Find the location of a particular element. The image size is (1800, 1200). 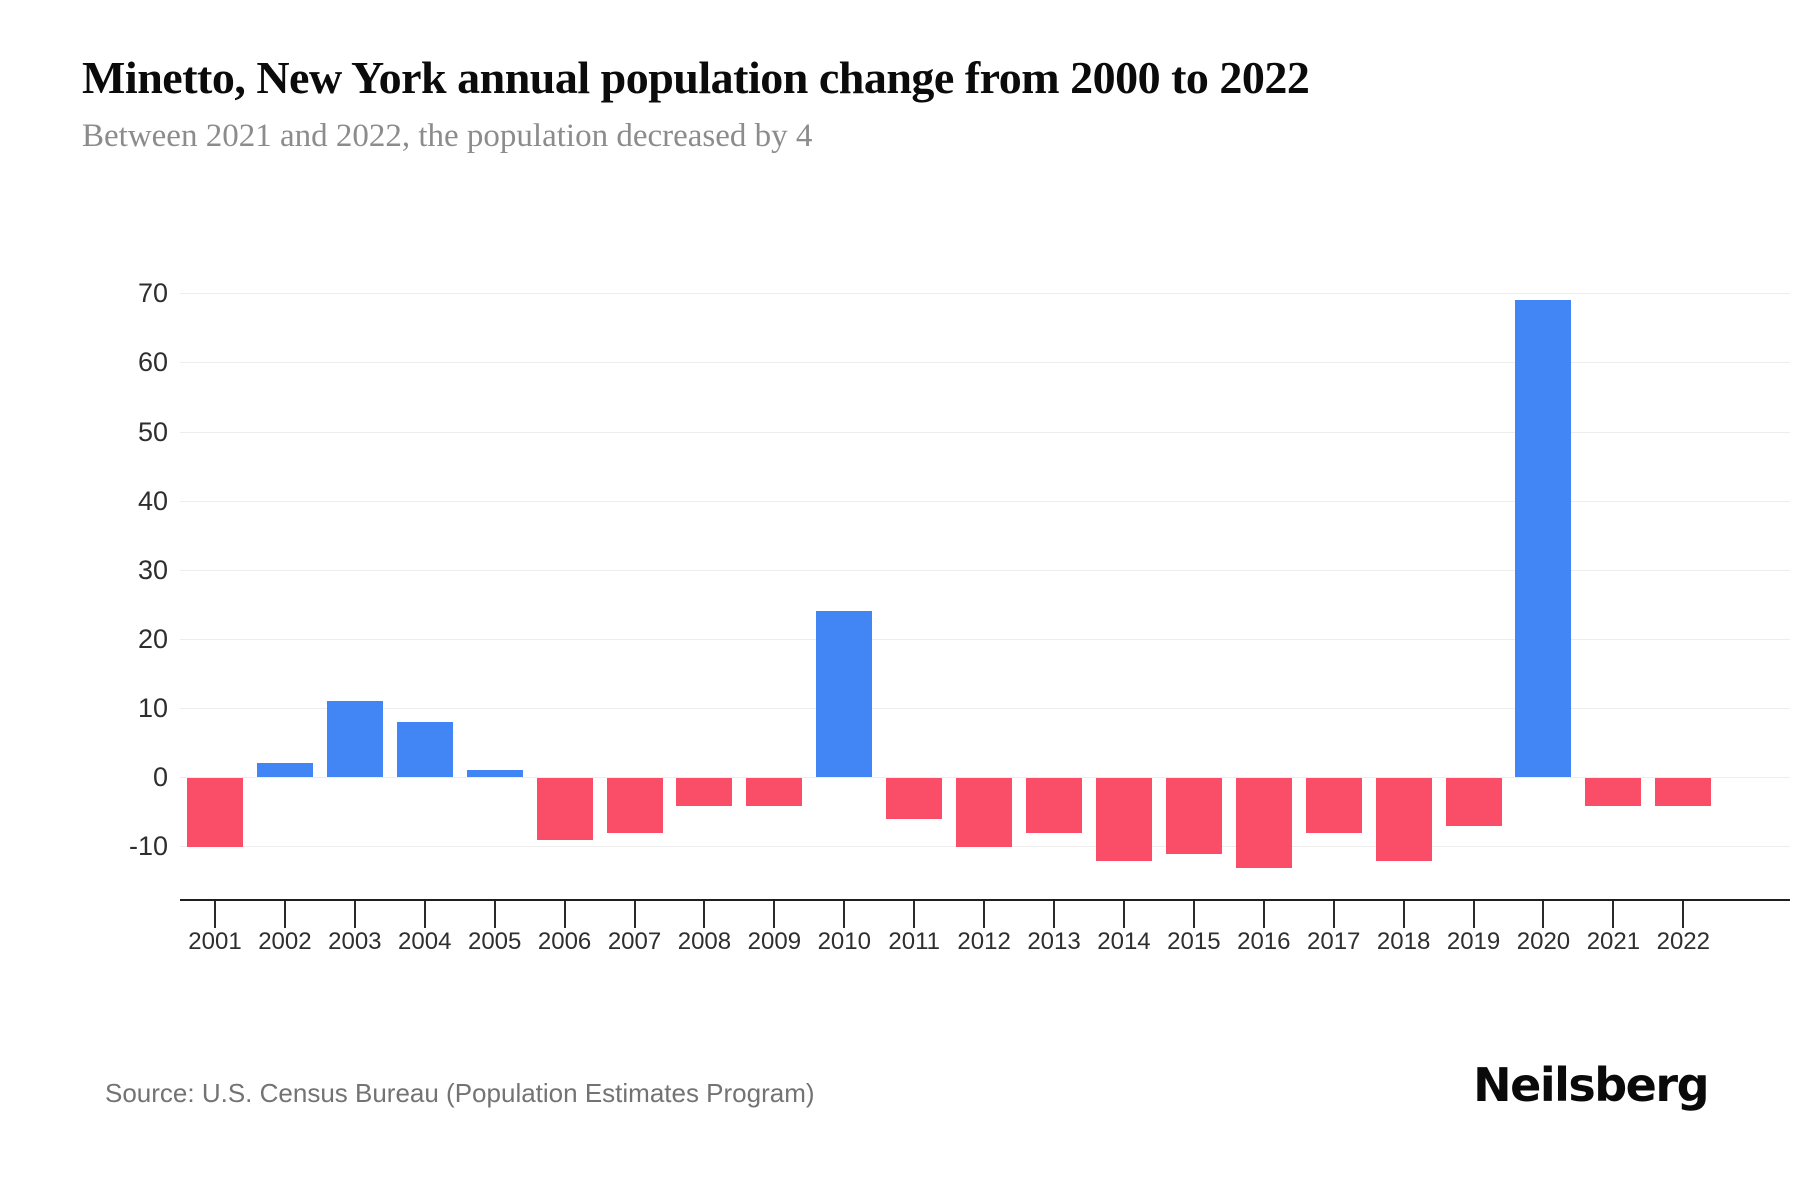

x-axis-label-2016: 2016 is located at coordinates (1264, 941).